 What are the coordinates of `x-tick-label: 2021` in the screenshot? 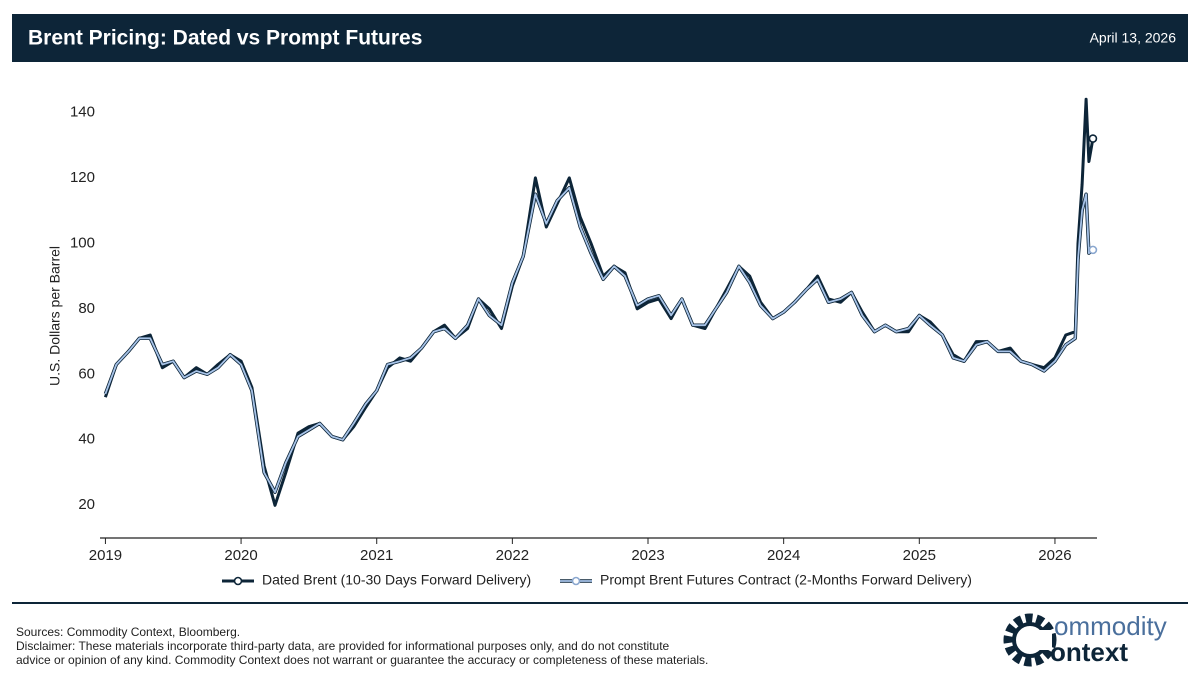 It's located at (376, 555).